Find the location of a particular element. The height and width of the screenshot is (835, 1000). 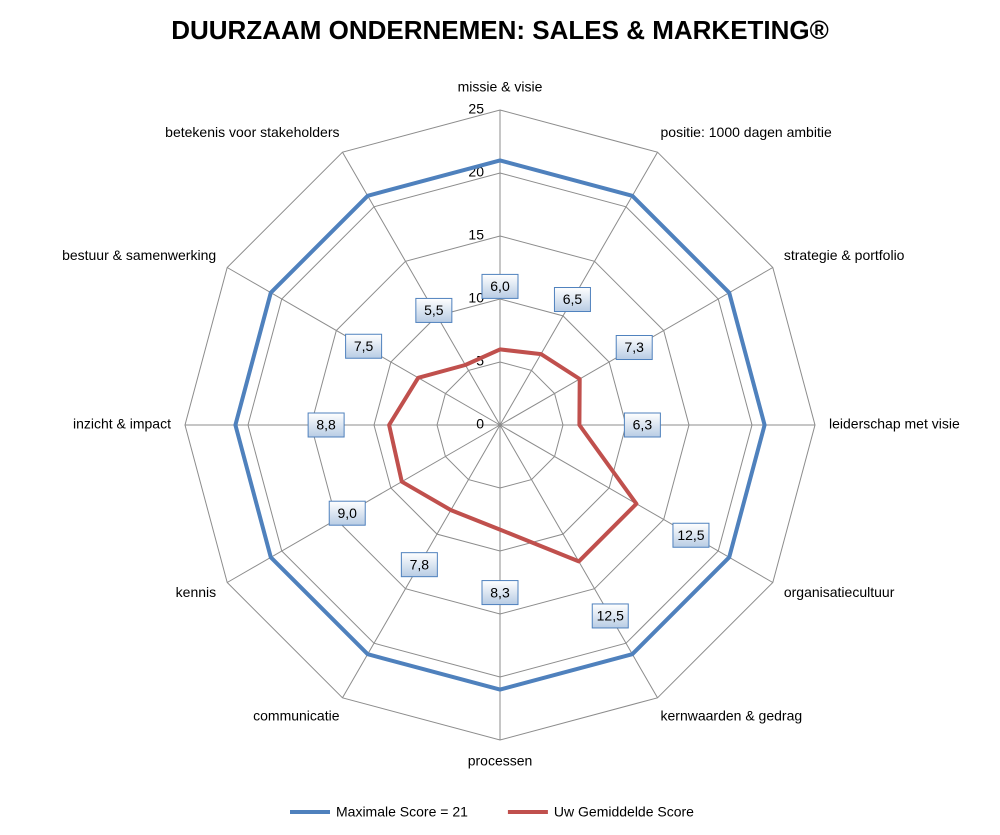

legend-label: Maximale Score = 21 is located at coordinates (402, 812).